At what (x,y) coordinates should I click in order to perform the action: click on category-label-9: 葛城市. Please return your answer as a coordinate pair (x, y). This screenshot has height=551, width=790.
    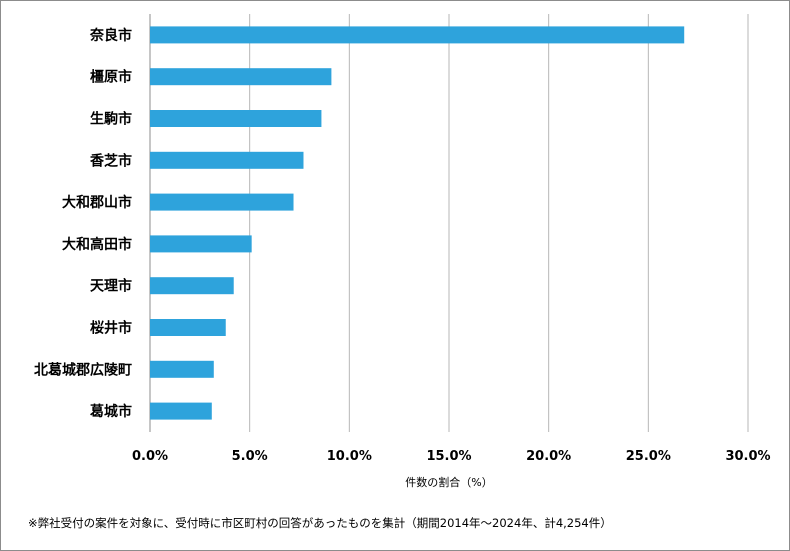
    Looking at the image, I should click on (110, 411).